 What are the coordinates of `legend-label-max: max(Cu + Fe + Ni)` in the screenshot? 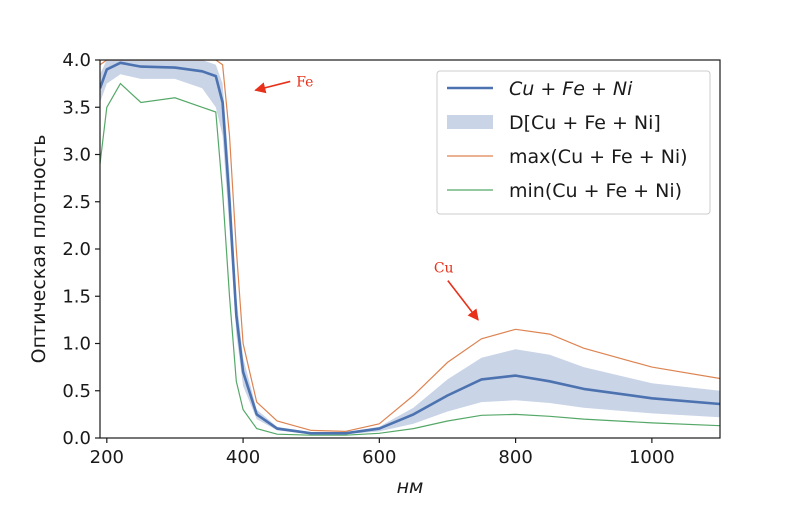 It's located at (598, 157).